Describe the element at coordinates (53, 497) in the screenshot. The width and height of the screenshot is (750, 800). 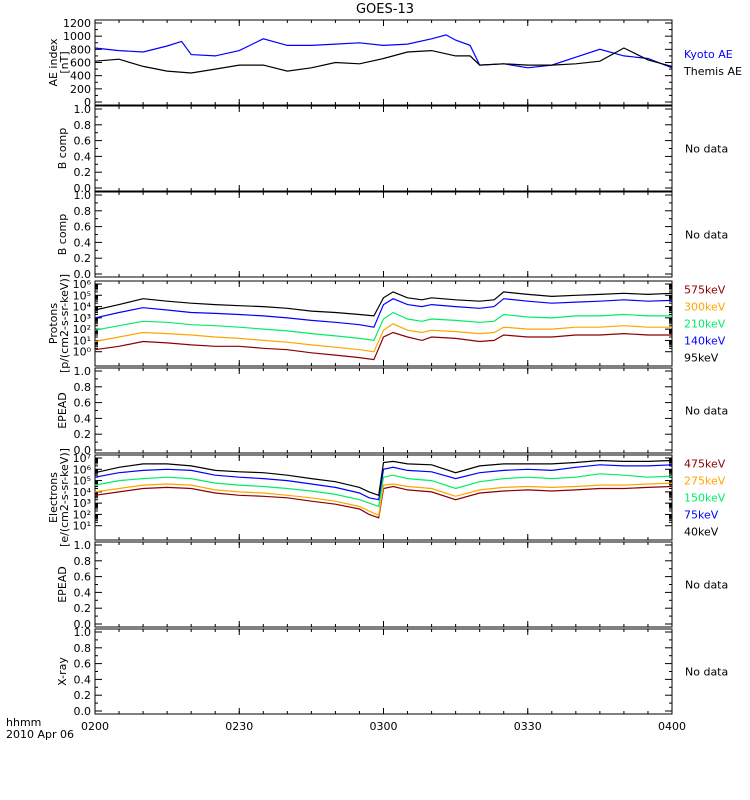
I see `y-axis-label: Electrons` at that location.